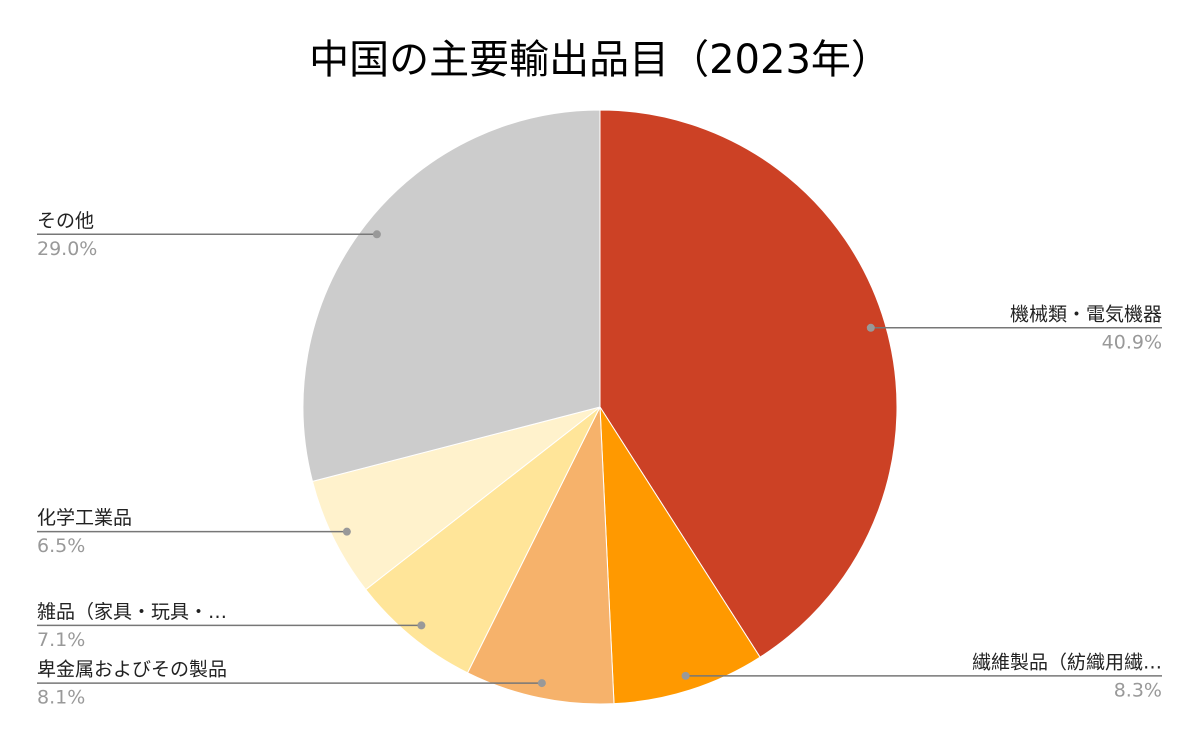 The height and width of the screenshot is (742, 1200). I want to click on slice-value-label: 40.9%, so click(1132, 342).